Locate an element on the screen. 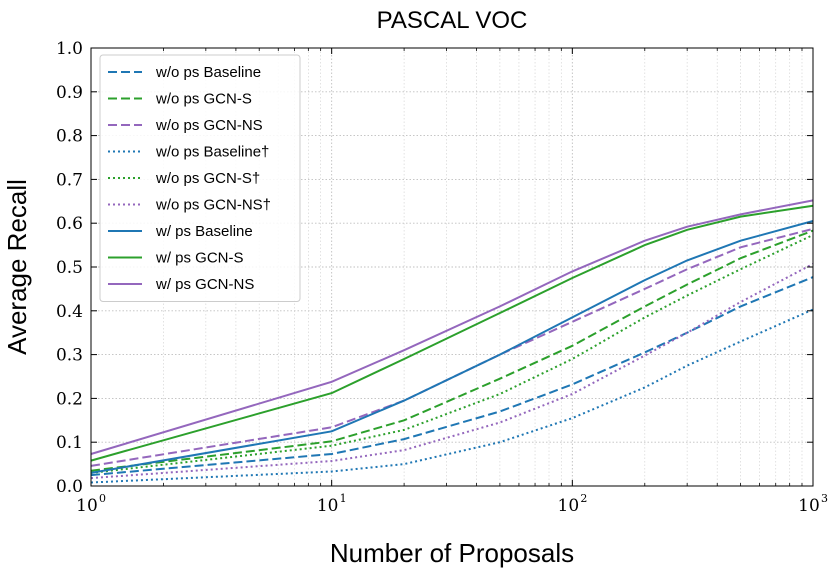  y-tick-label: 0.9 is located at coordinates (69, 93).